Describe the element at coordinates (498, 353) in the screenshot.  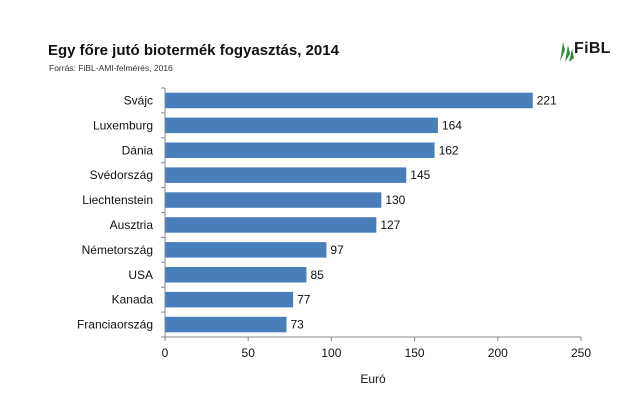
I see `x-tick-label: 200` at that location.